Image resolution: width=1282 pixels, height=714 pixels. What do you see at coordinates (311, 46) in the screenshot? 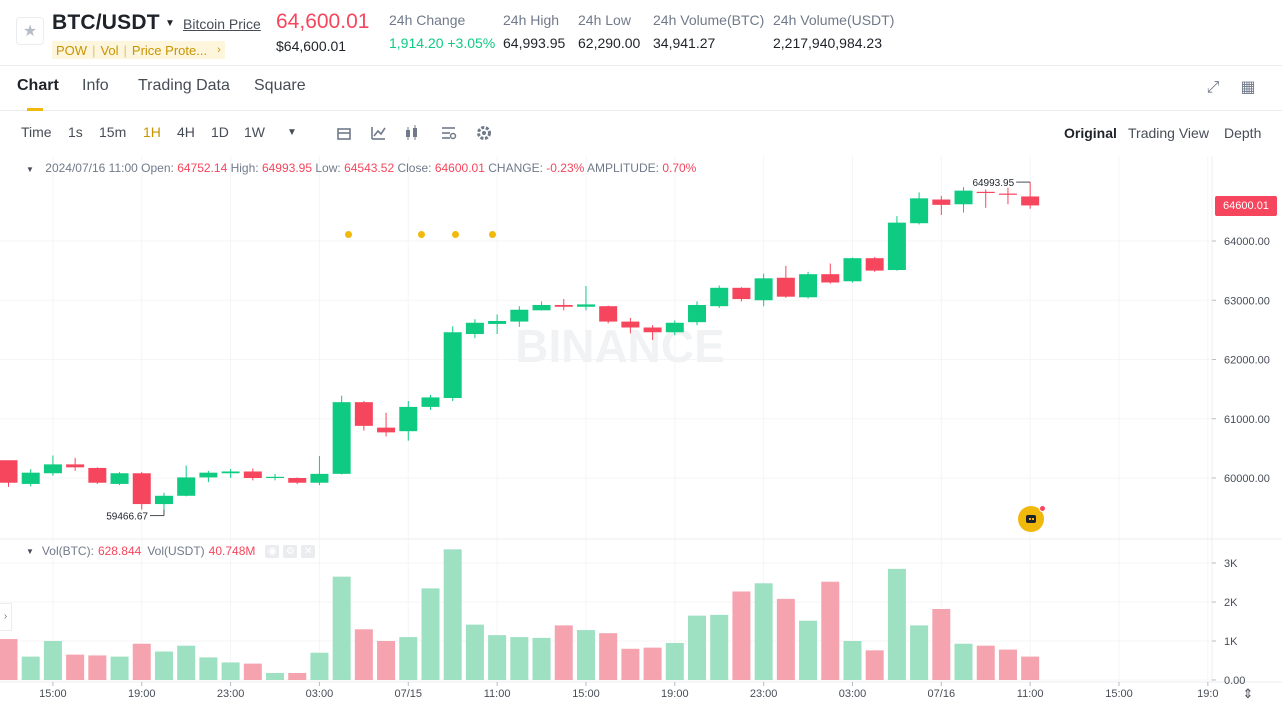
I see `last-price-usd: $64,600.01` at bounding box center [311, 46].